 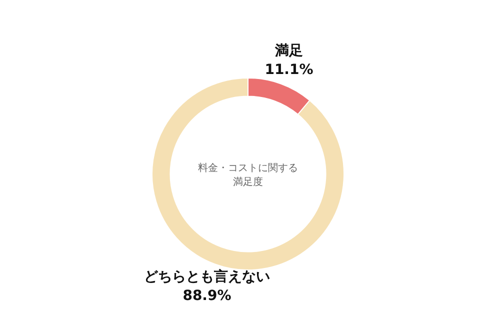 I want to click on title: 料金・コストに関する満足度, so click(x=248, y=175).